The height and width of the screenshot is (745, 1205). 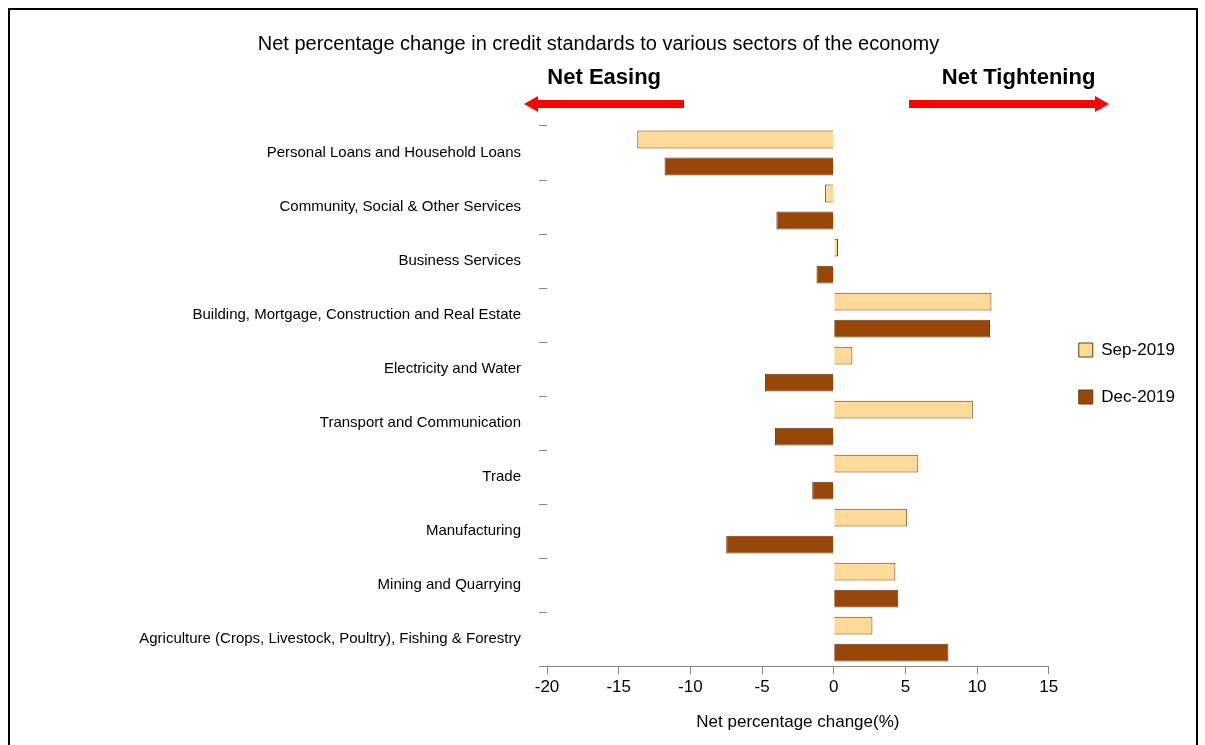 What do you see at coordinates (1049, 687) in the screenshot?
I see `x-tick-label: 15` at bounding box center [1049, 687].